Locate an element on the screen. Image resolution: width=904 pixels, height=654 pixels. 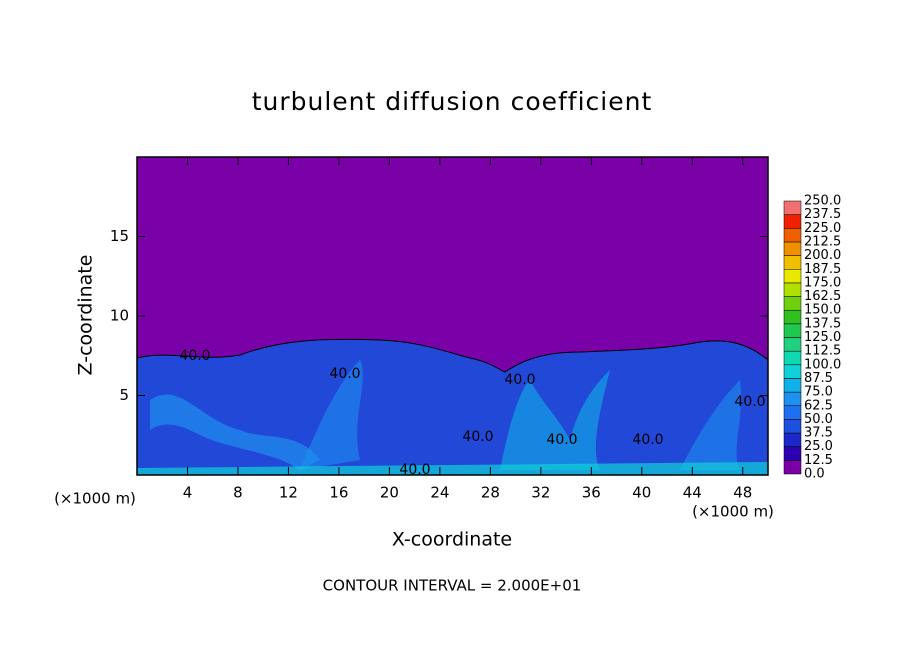
colorbar-label: 212.5 is located at coordinates (822, 241).